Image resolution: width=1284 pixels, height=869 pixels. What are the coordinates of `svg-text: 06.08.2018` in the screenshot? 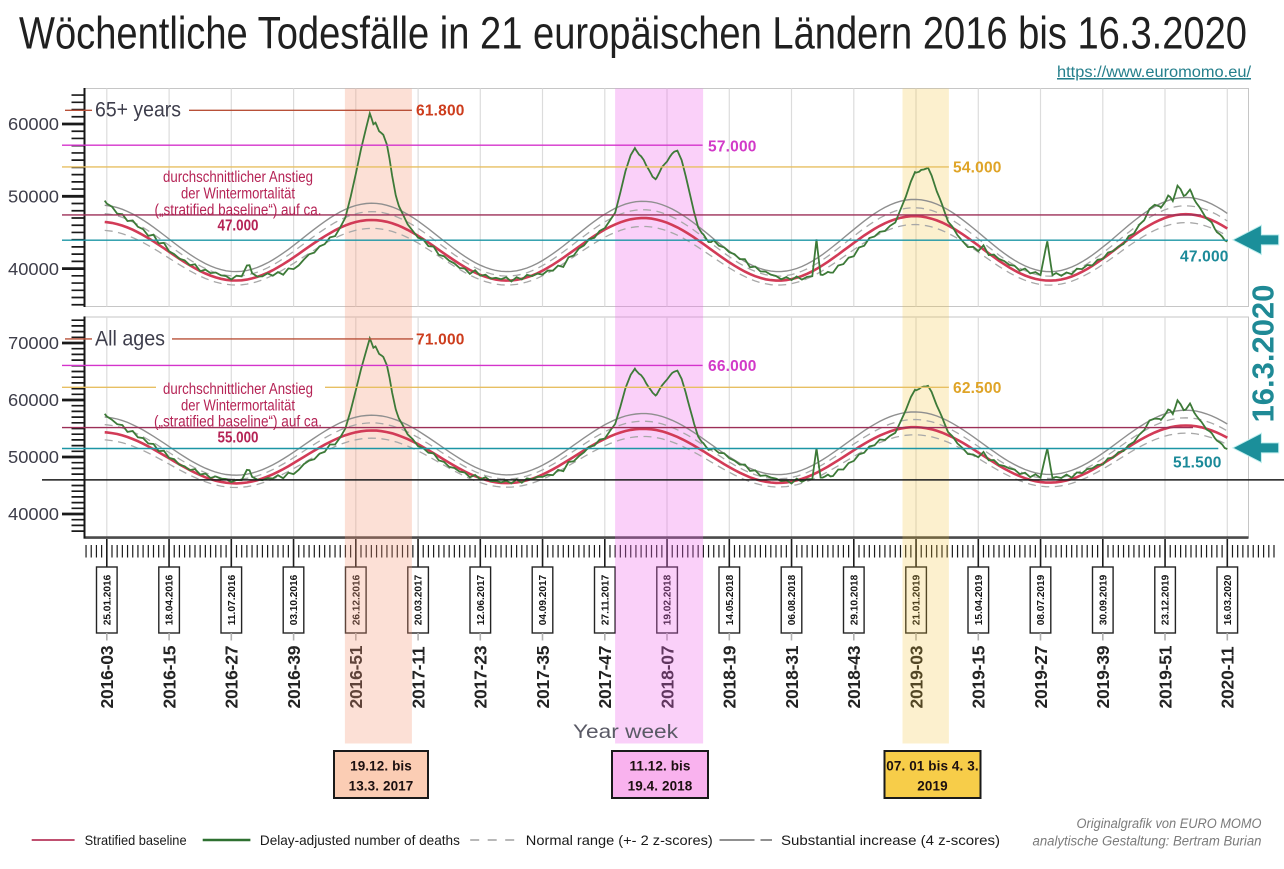 It's located at (792, 600).